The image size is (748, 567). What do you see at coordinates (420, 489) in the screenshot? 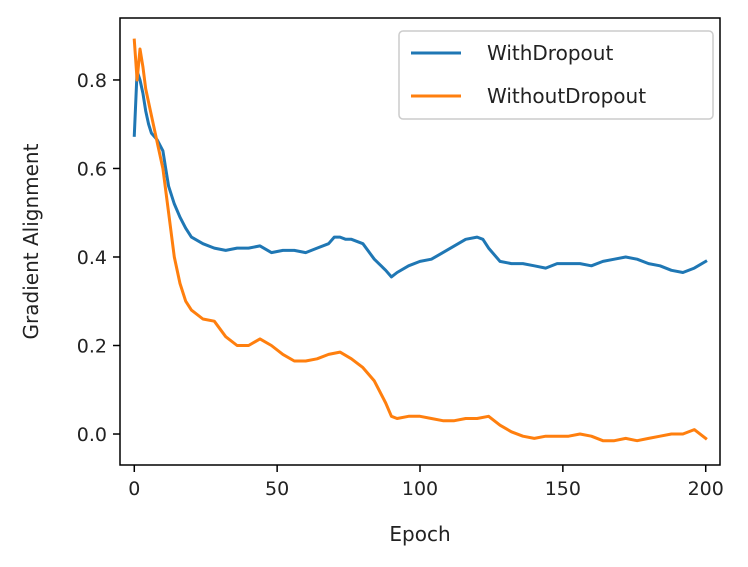
I see `x-tick-label: 100` at bounding box center [420, 489].